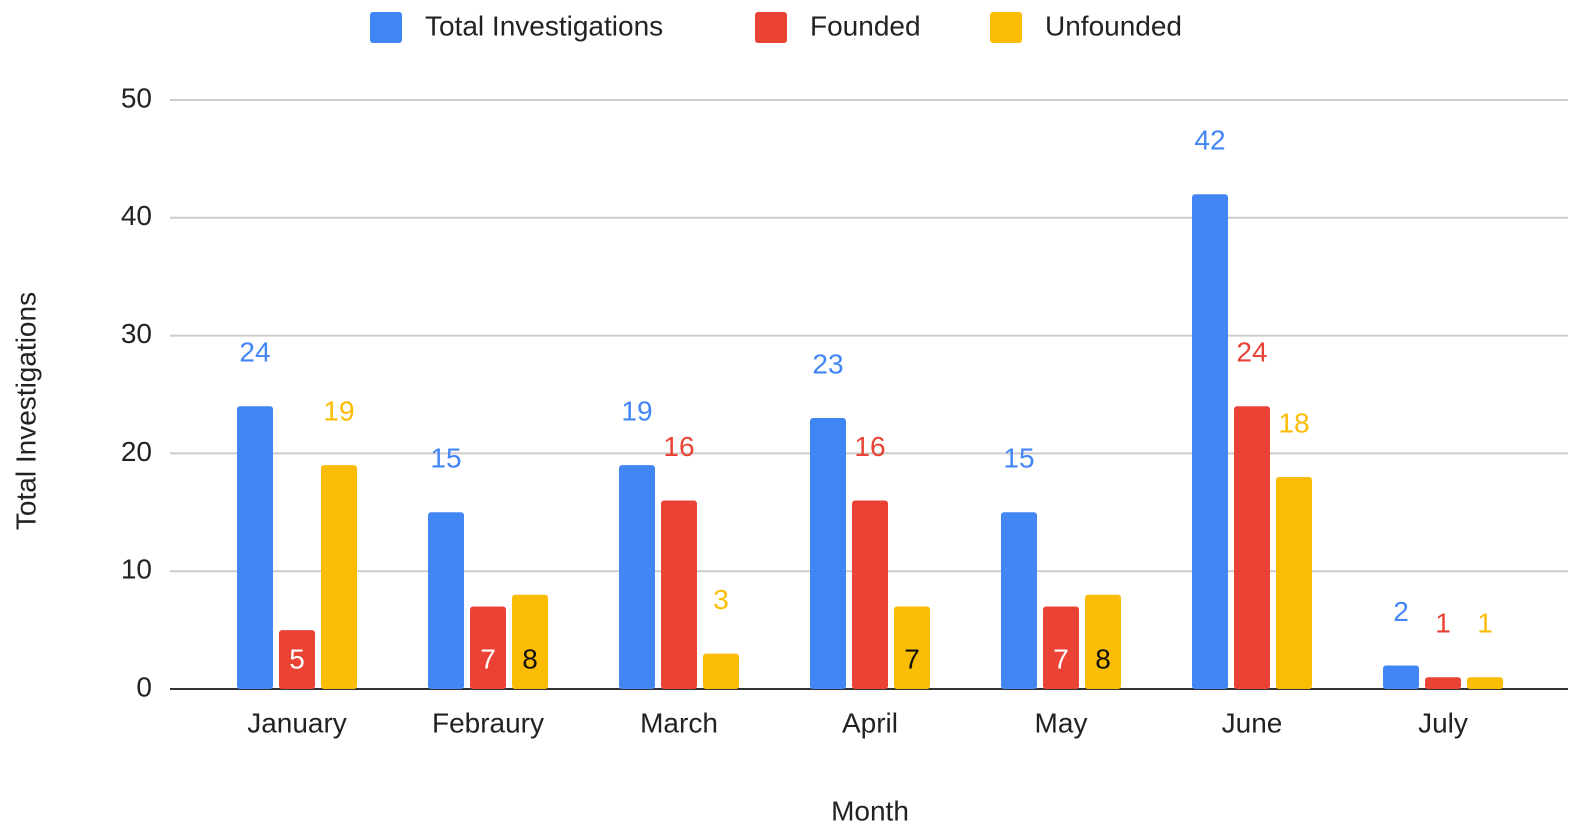  What do you see at coordinates (1061, 722) in the screenshot?
I see `x-tick-label: May` at bounding box center [1061, 722].